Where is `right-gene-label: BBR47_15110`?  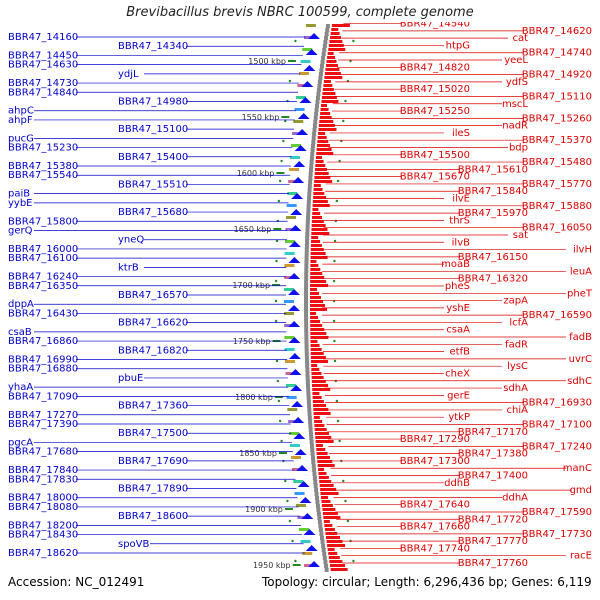
right-gene-label: BBR47_15110 is located at coordinates (557, 96).